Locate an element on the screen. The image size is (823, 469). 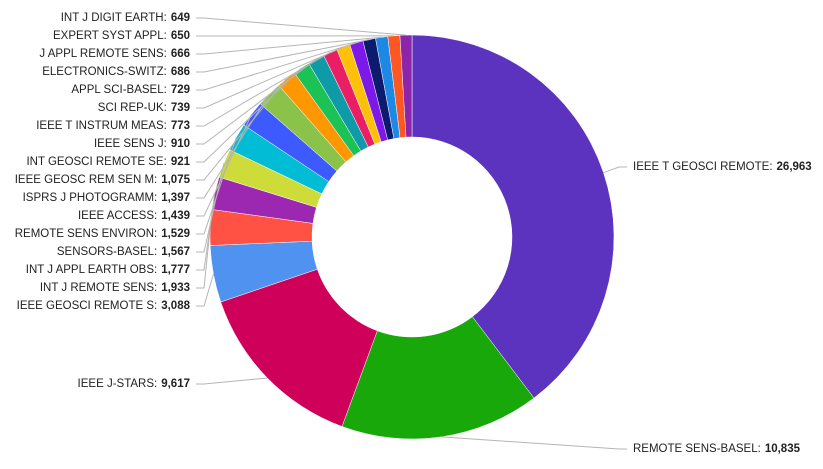
slice-value: 1,397 is located at coordinates (175, 198).